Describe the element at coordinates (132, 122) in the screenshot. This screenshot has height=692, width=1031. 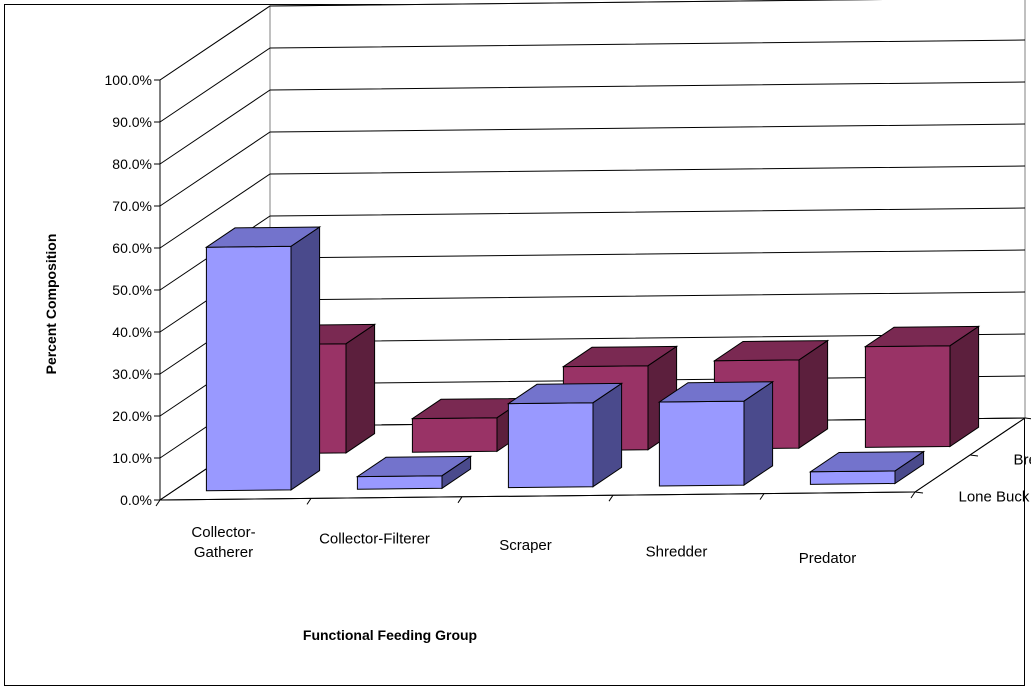
I see `y-tick-label: 90.0%` at that location.